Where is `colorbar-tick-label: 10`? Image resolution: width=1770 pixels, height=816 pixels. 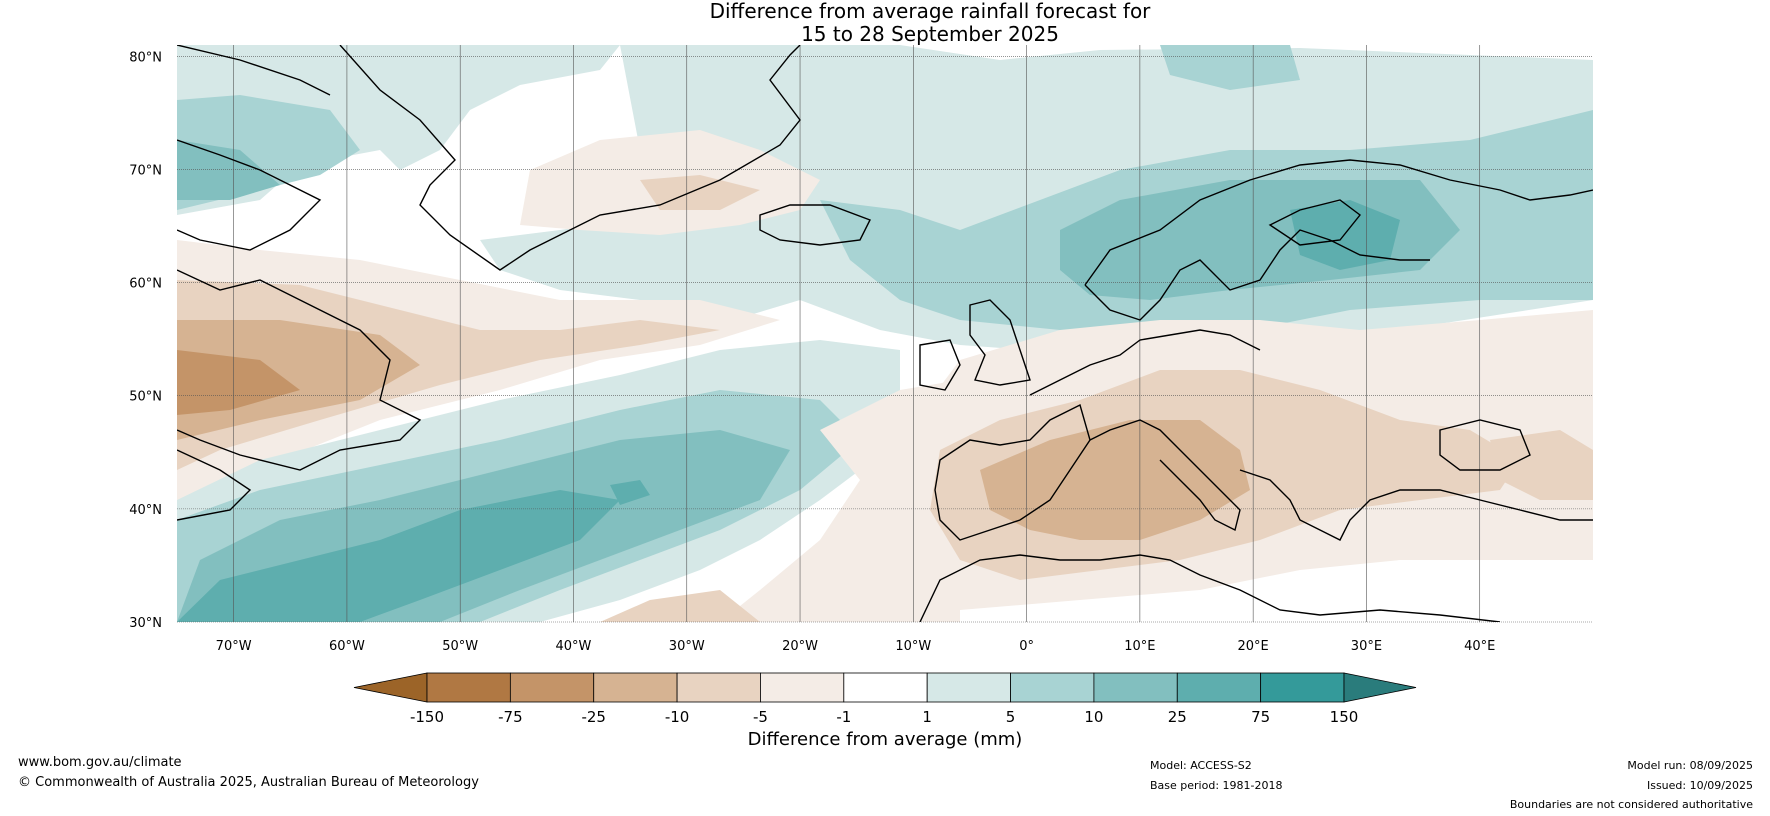 colorbar-tick-label: 10 is located at coordinates (1093, 717).